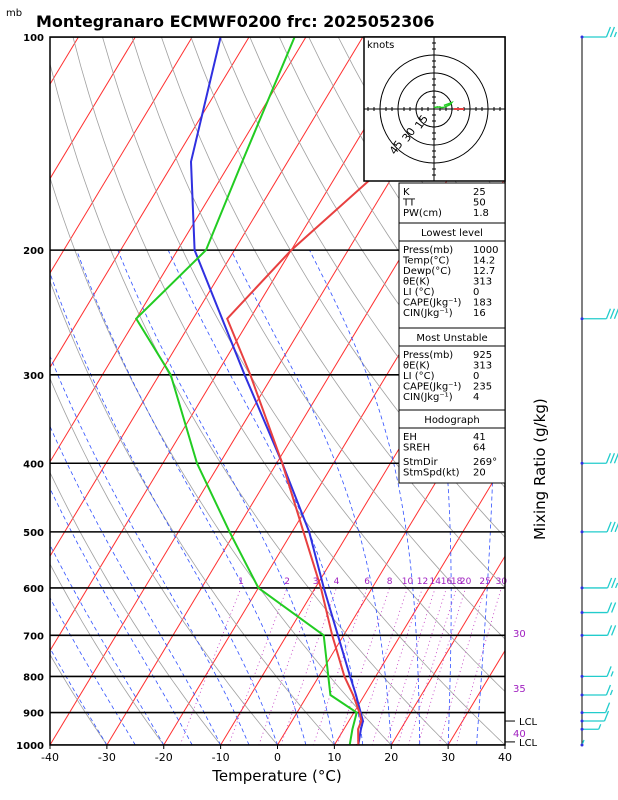 The width and height of the screenshot is (618, 800). What do you see at coordinates (287, 582) in the screenshot?
I see `mixing-ratio-label: 2` at bounding box center [287, 582].